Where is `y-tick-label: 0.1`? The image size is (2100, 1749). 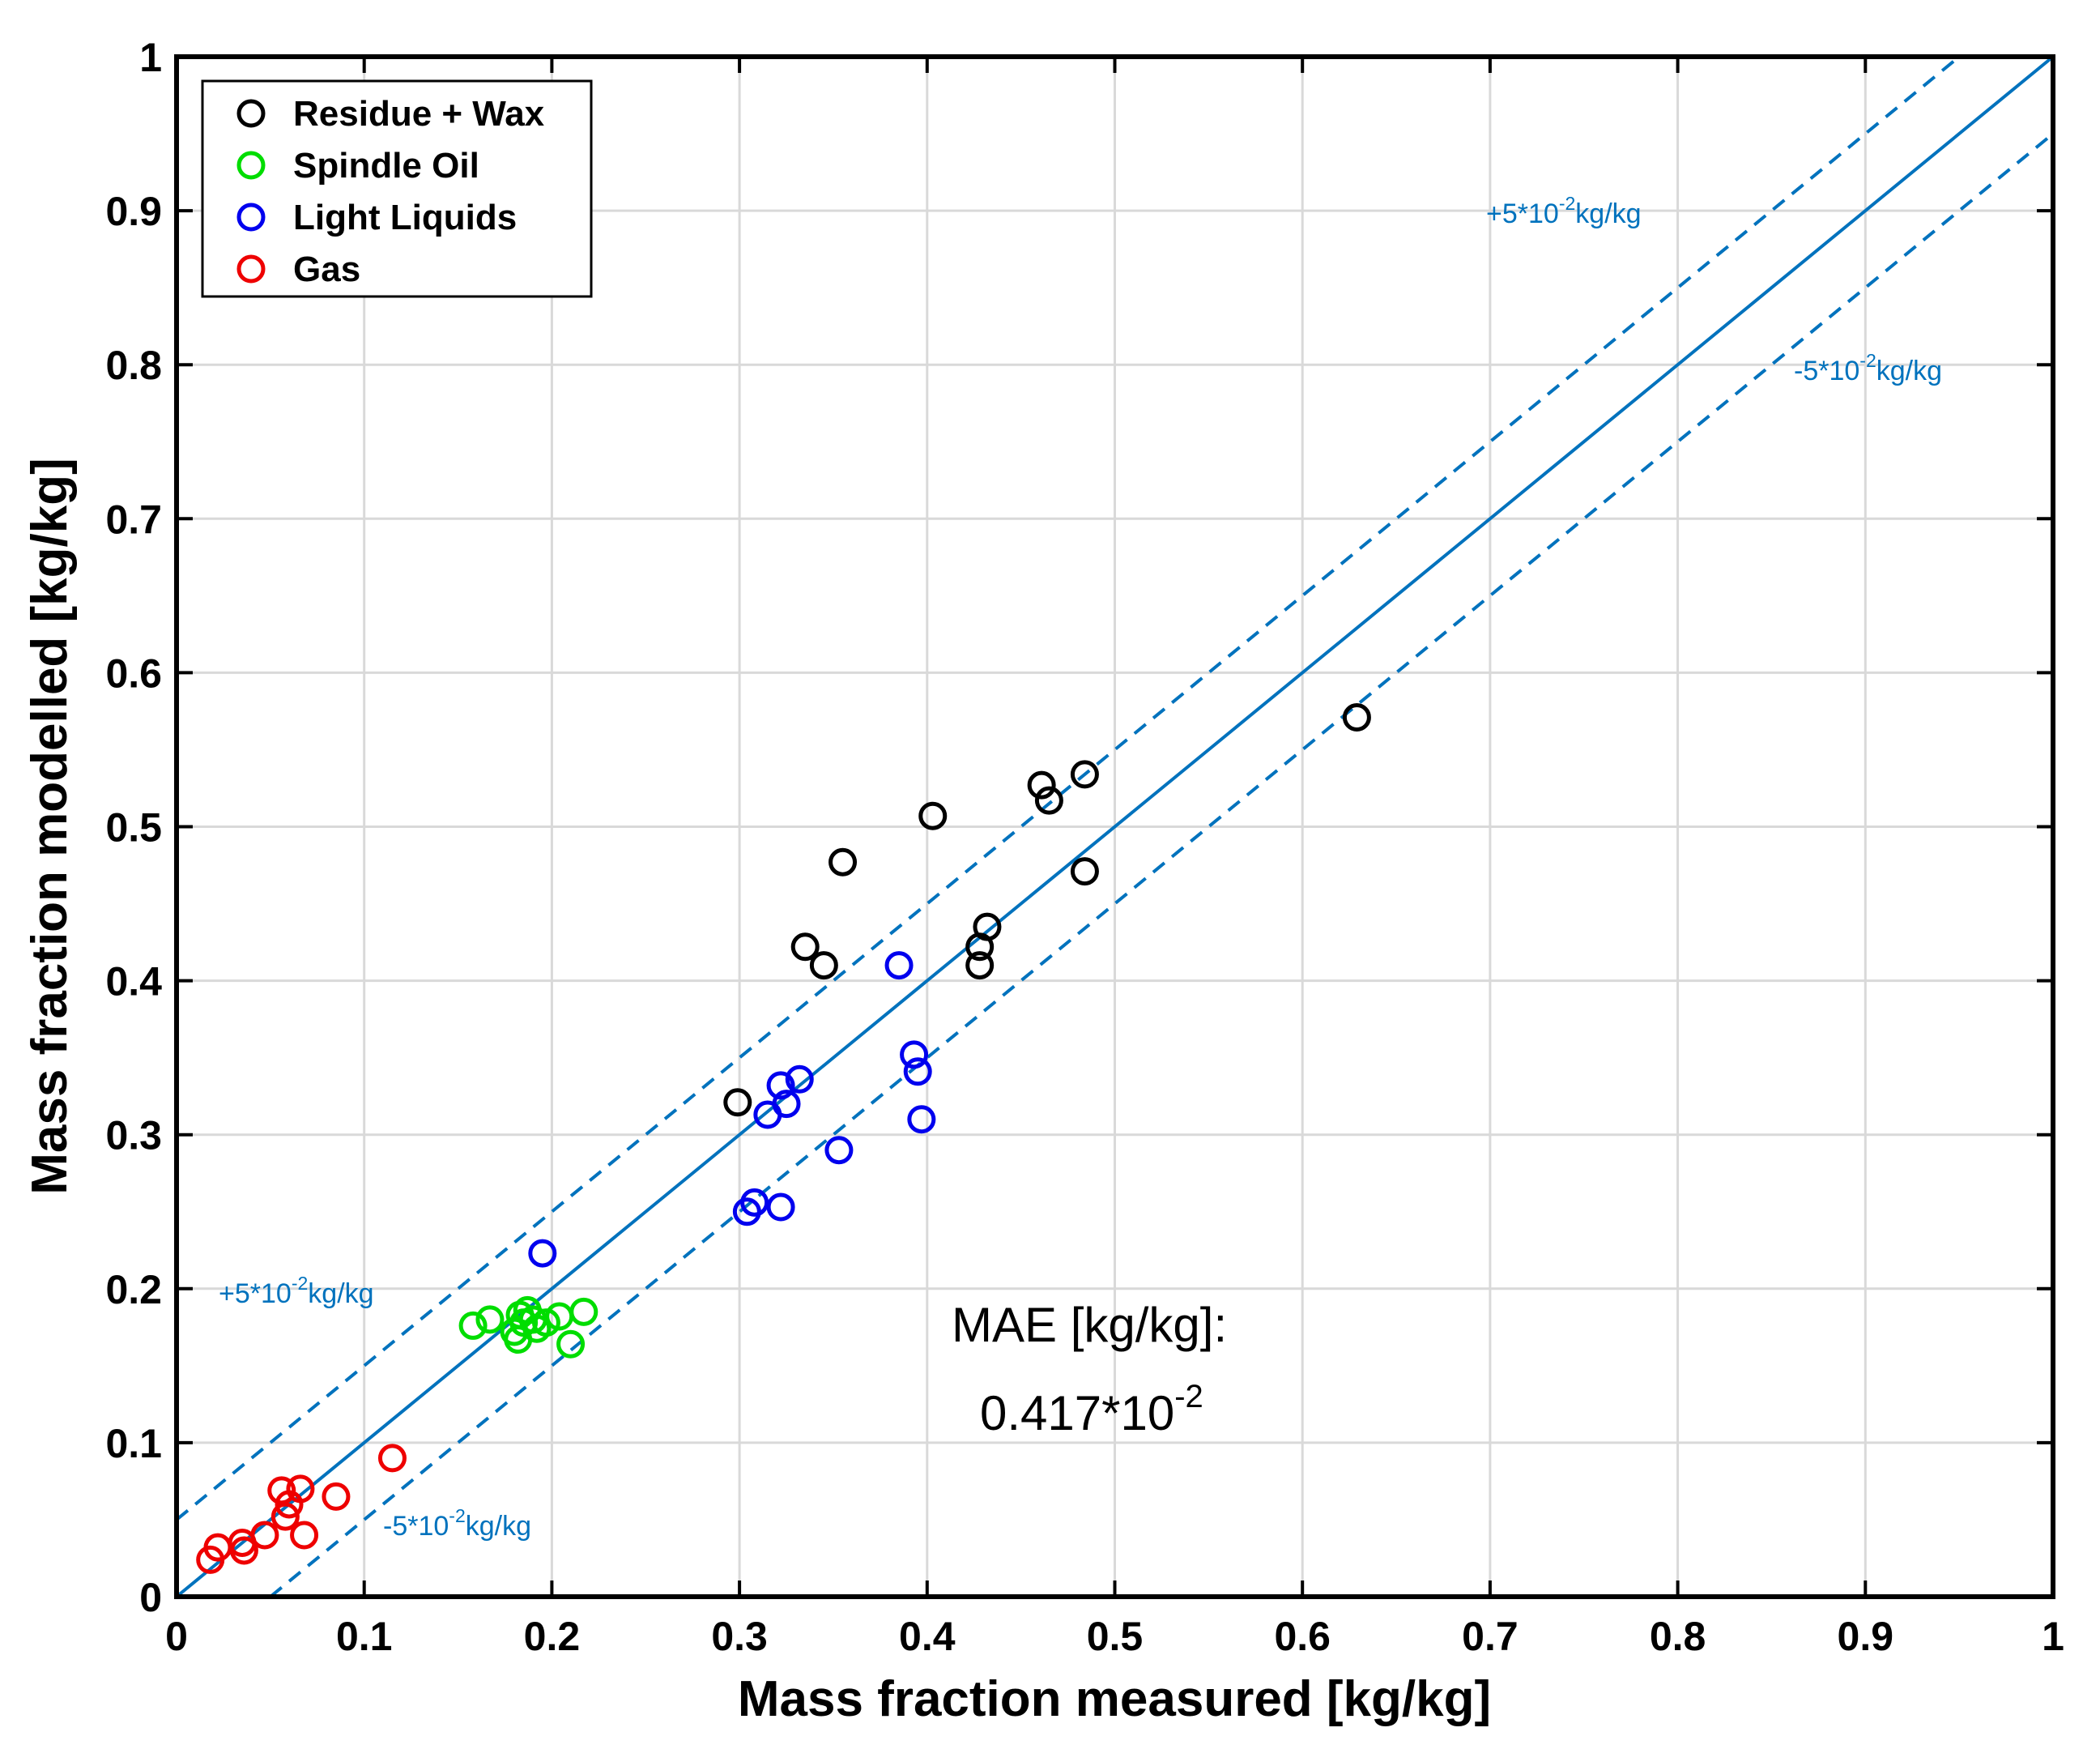 y-tick-label: 0.1 is located at coordinates (133, 1444).